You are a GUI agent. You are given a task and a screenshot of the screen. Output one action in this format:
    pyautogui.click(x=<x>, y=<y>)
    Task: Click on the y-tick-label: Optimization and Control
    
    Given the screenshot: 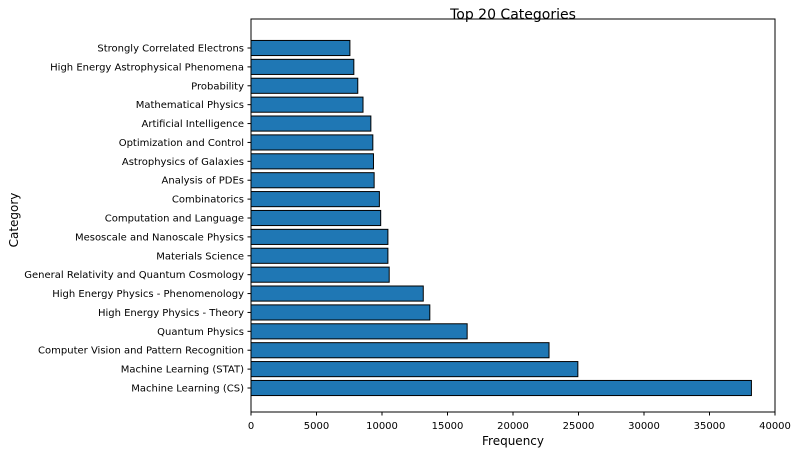 What is the action you would take?
    pyautogui.click(x=181, y=143)
    